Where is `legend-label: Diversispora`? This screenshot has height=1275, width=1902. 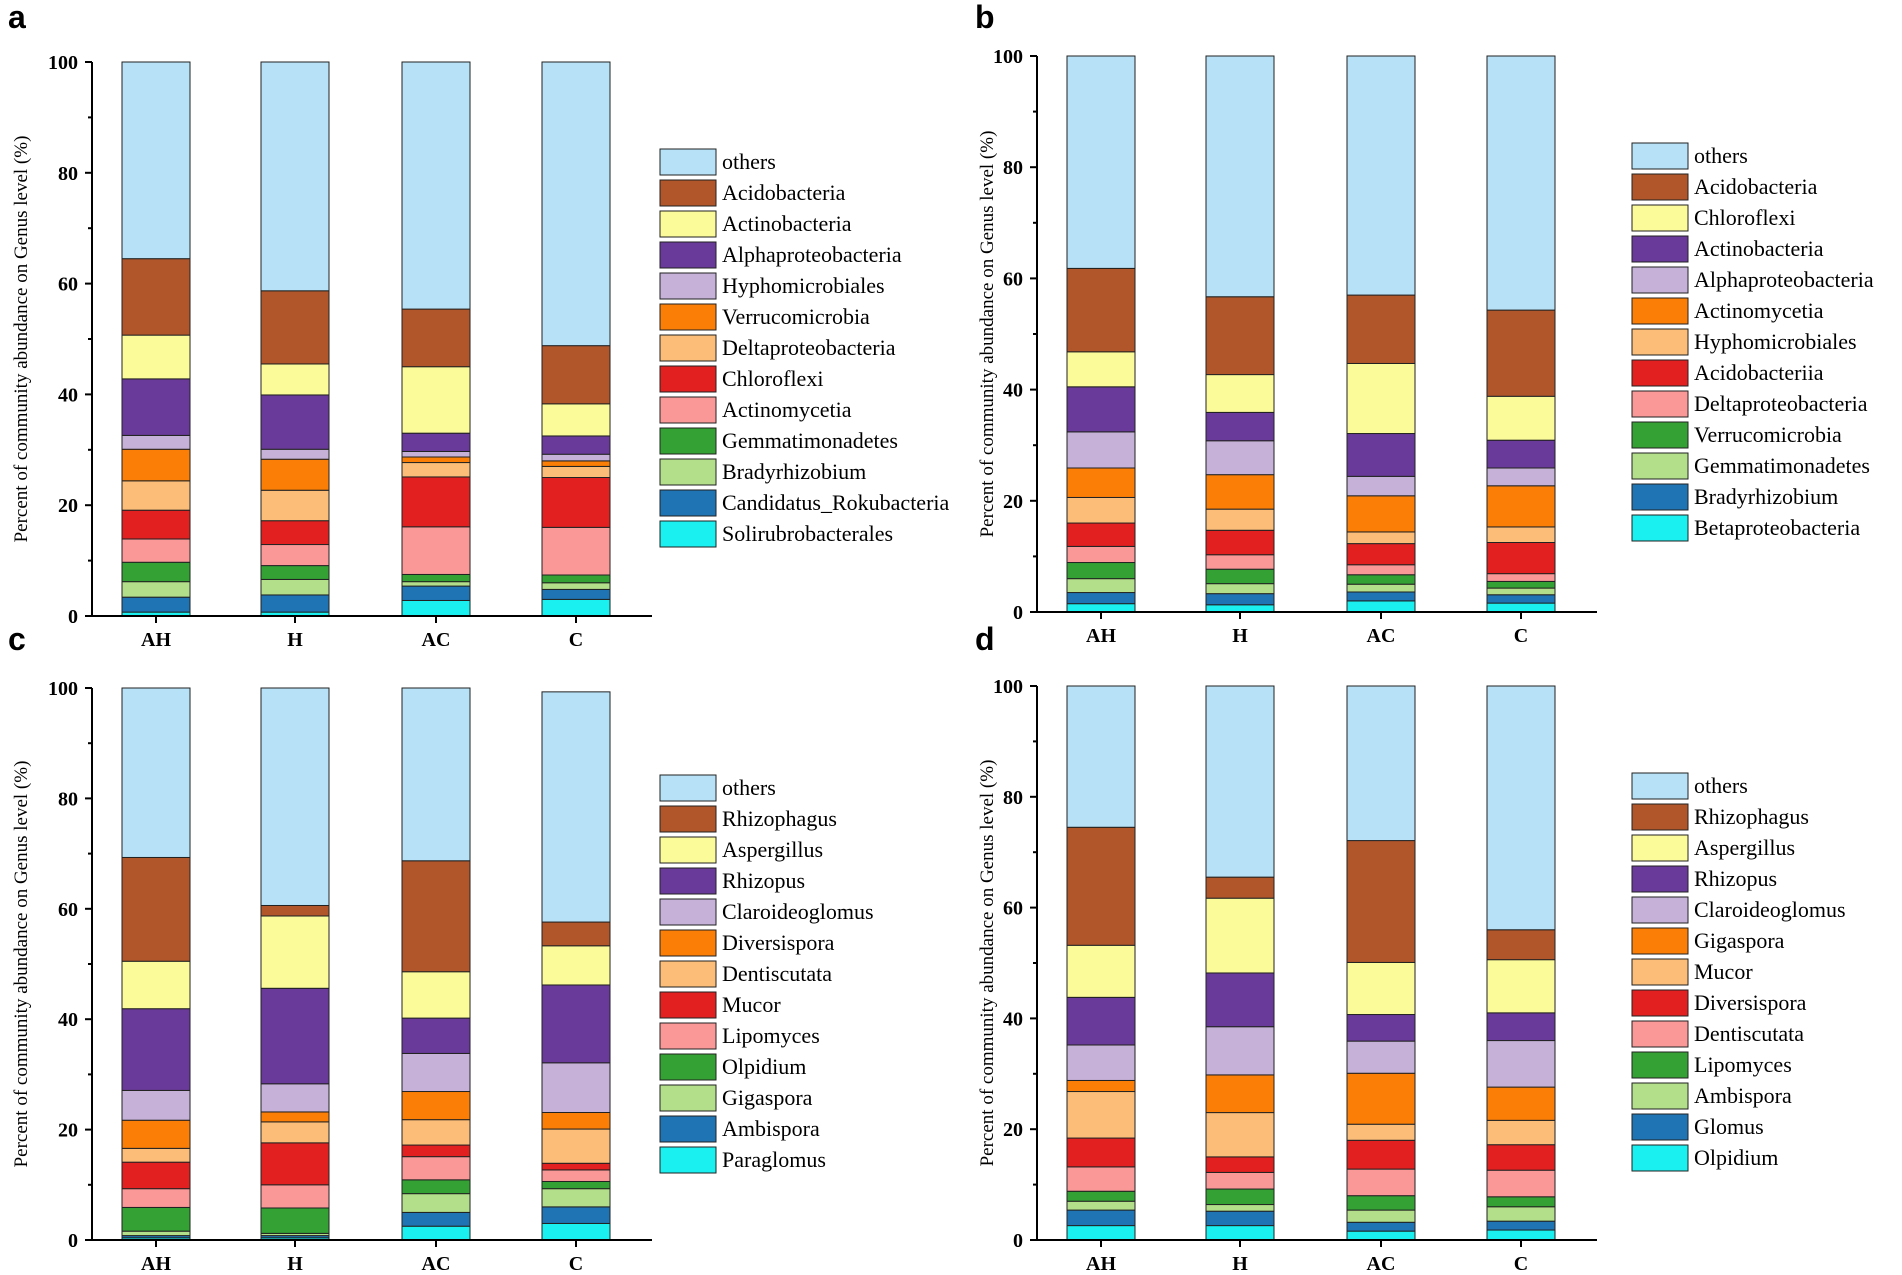 legend-label: Diversispora is located at coordinates (1750, 1002).